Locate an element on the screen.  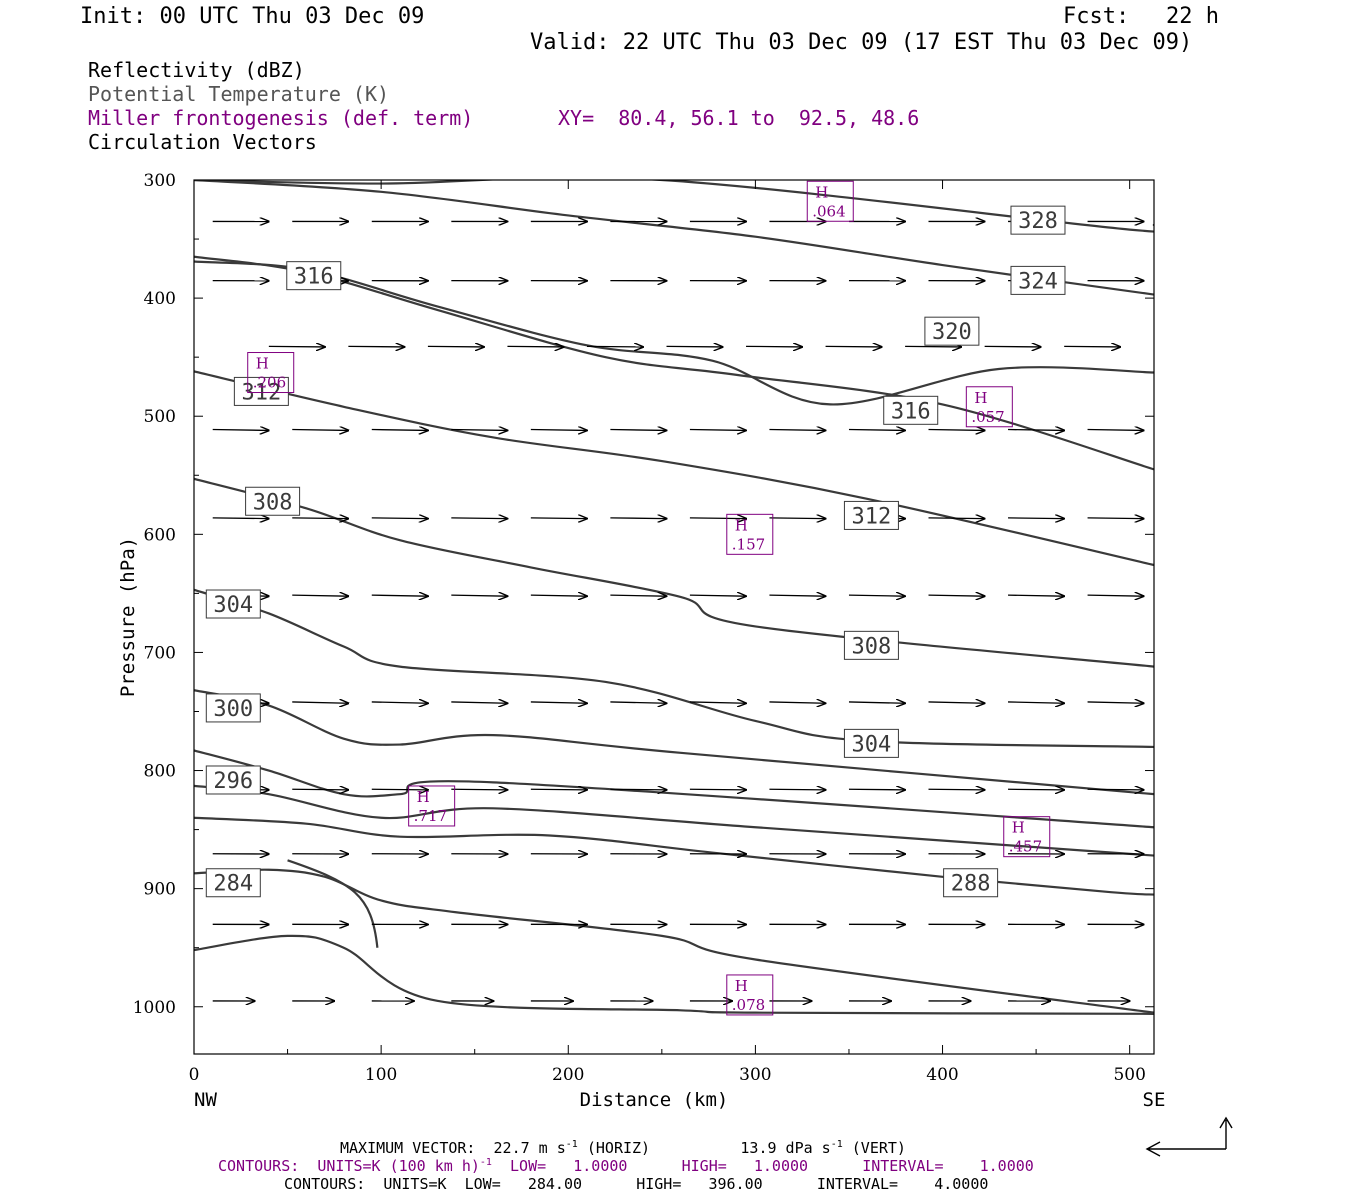
theta-label-text: 316 is located at coordinates (911, 411).